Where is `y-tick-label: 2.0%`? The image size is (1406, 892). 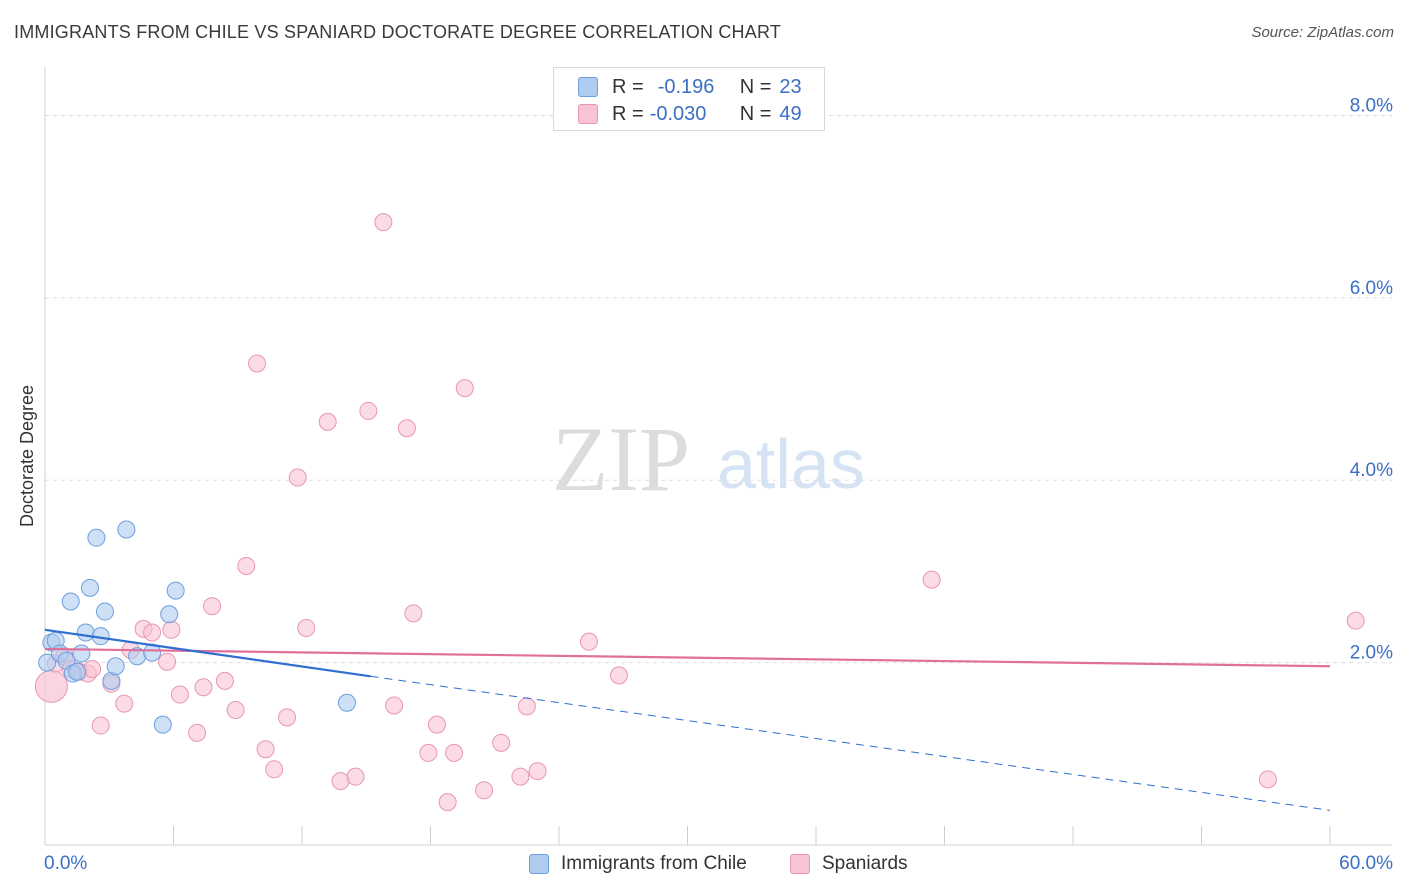 y-tick-label: 2.0% is located at coordinates (1371, 653).